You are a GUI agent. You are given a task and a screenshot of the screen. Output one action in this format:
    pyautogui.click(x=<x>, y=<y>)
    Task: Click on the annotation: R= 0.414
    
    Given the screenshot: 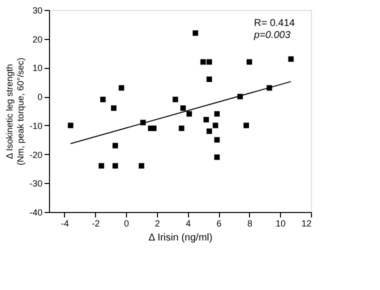 What is the action you would take?
    pyautogui.click(x=275, y=23)
    